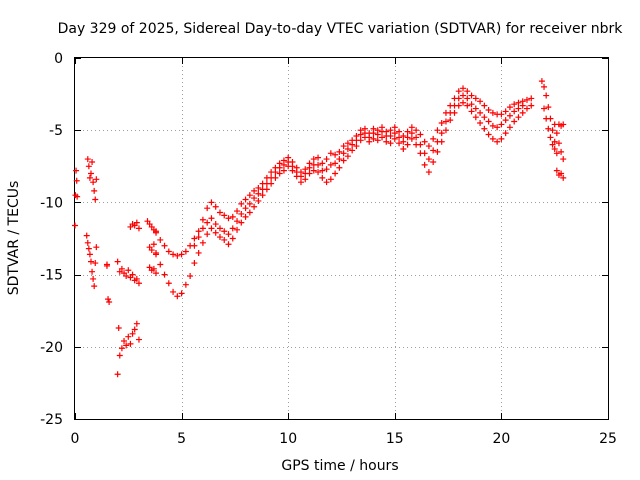 Image resolution: width=640 pixels, height=480 pixels. Describe the element at coordinates (51, 276) in the screenshot. I see `y-tick-label: -15` at that location.